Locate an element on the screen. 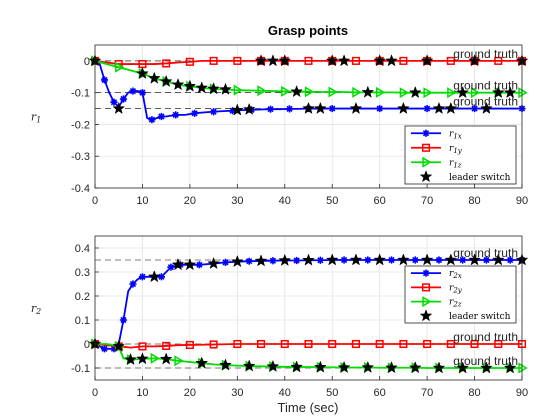 The height and width of the screenshot is (420, 560). legend-marker-r2x is located at coordinates (426, 273).